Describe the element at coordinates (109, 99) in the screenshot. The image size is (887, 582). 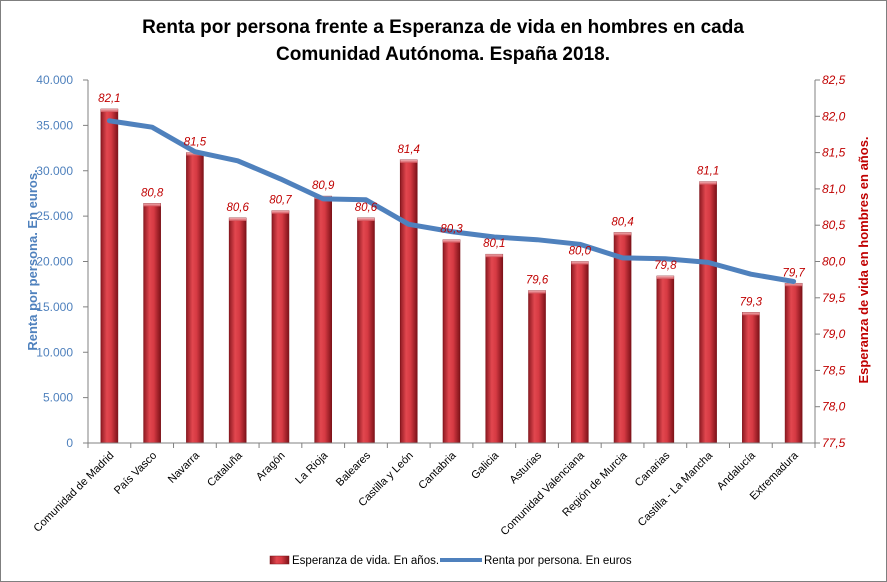
I see `data-label: 82,1` at that location.